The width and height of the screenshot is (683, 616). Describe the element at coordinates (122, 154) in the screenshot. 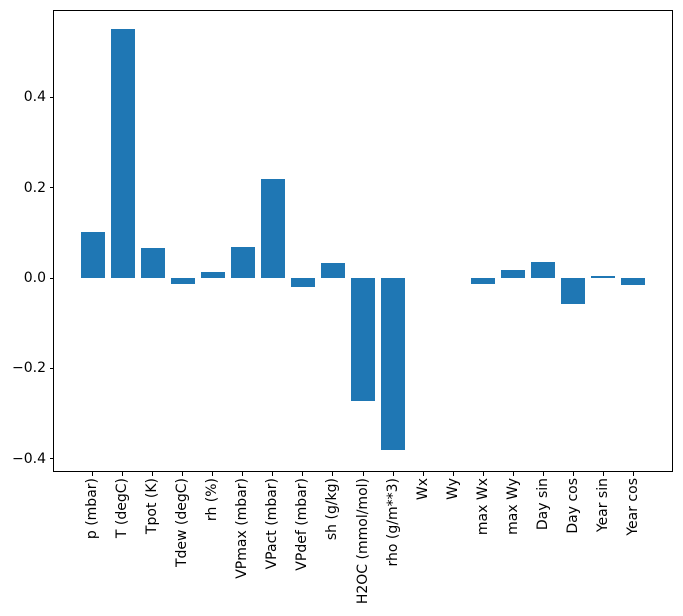

I see `bar-t-degc` at that location.